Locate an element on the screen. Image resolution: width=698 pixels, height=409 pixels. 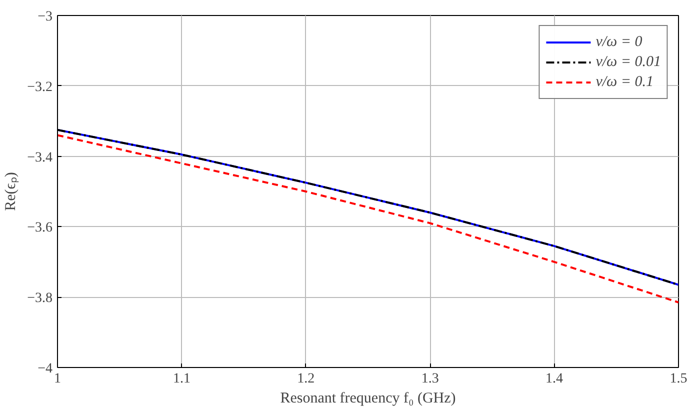
legend-label: ν/ω = 0 is located at coordinates (619, 42).